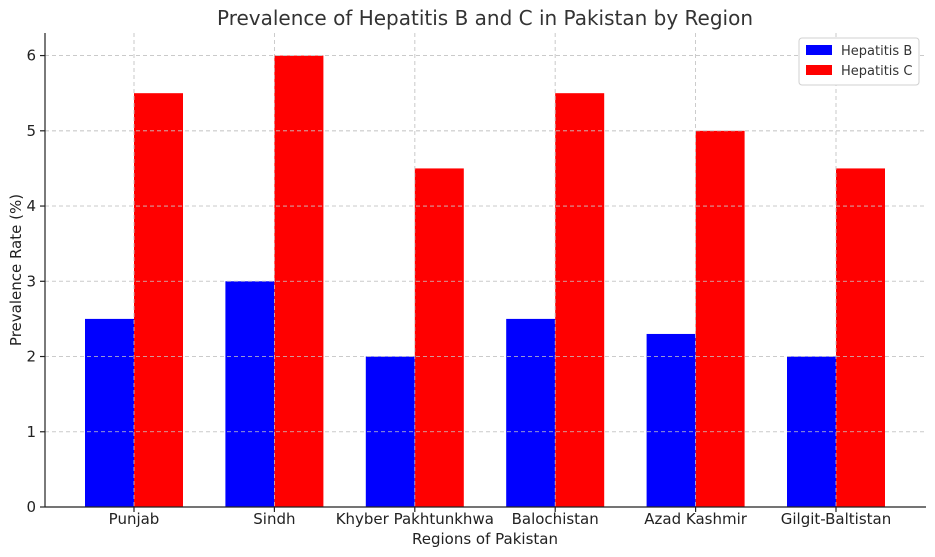 Image resolution: width=935 pixels, height=557 pixels. What do you see at coordinates (555, 519) in the screenshot?
I see `x-tick-label: Balochistan` at bounding box center [555, 519].